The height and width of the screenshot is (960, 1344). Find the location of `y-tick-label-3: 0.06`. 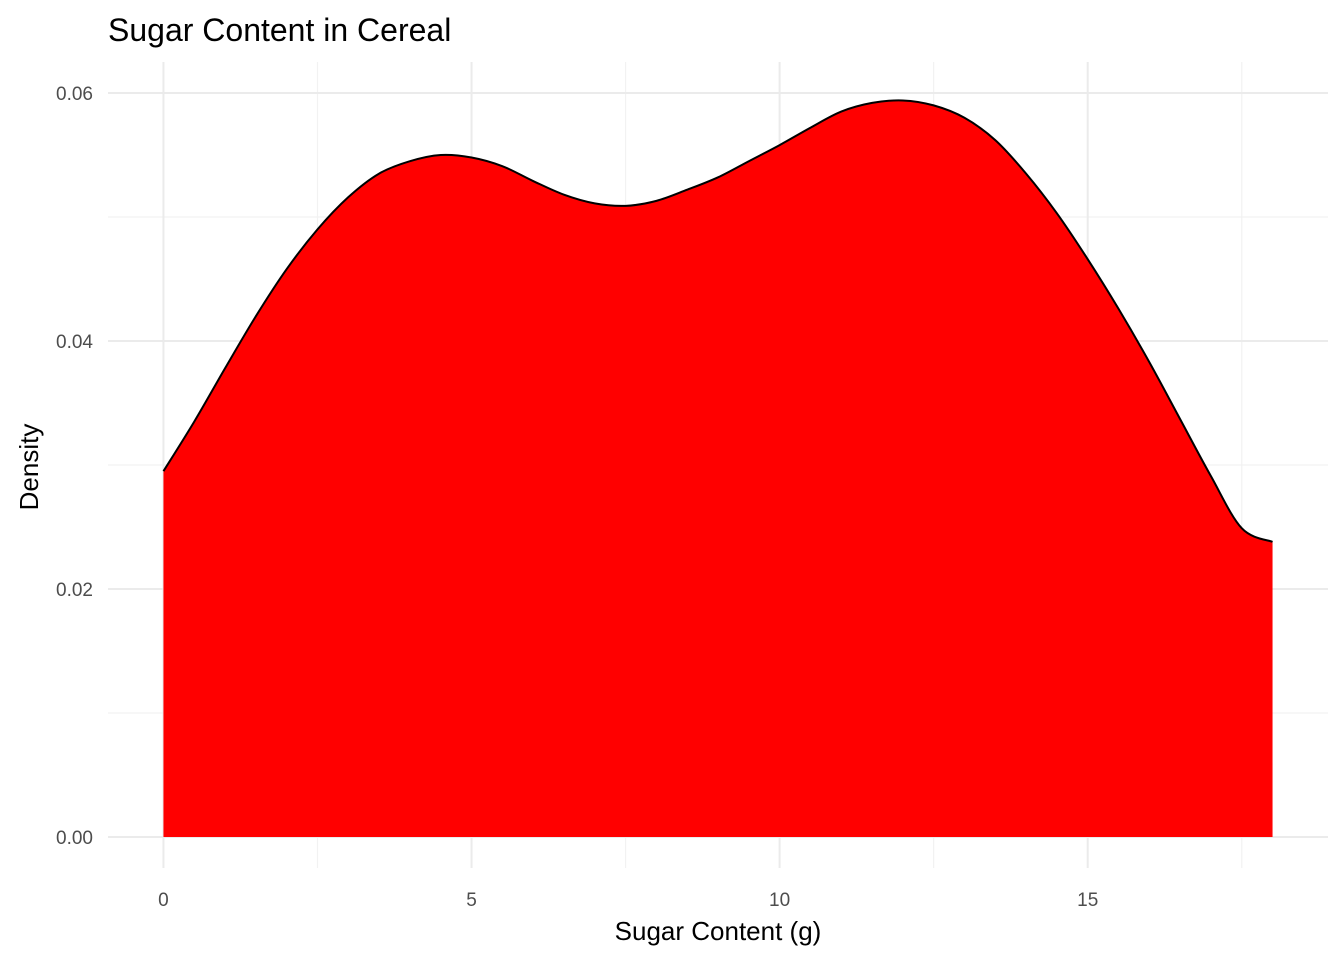

y-tick-label-3: 0.06 is located at coordinates (74, 94).